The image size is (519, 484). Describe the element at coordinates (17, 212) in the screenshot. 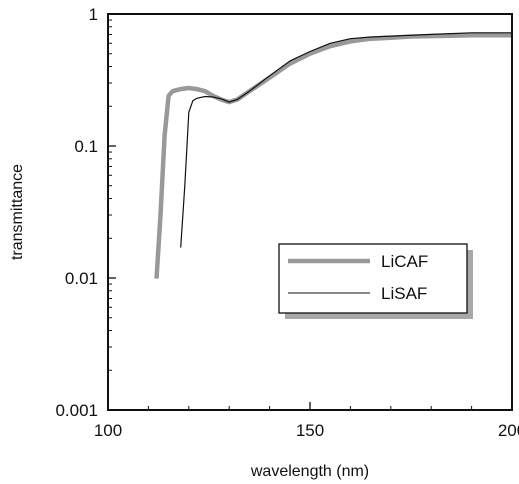

I see `y-axis-label: transmittance` at that location.